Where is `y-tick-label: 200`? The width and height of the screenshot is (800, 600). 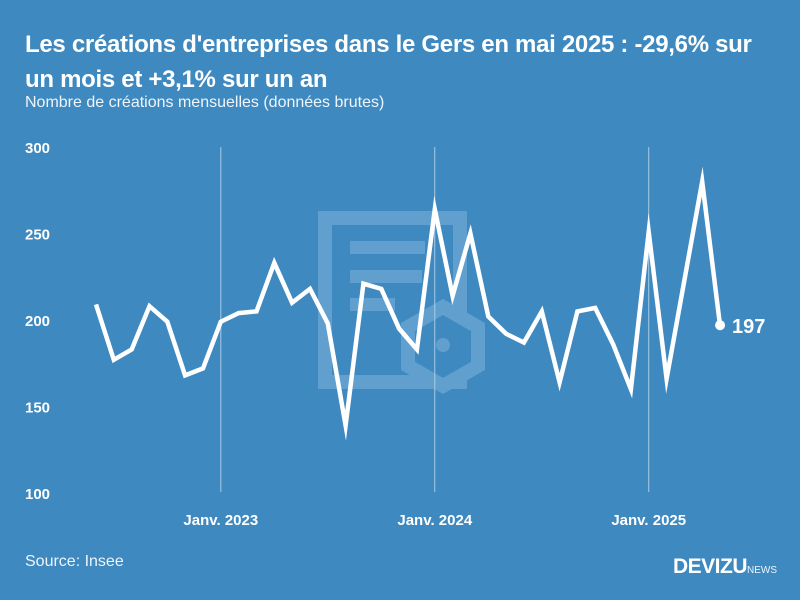
y-tick-label: 200 is located at coordinates (37, 321).